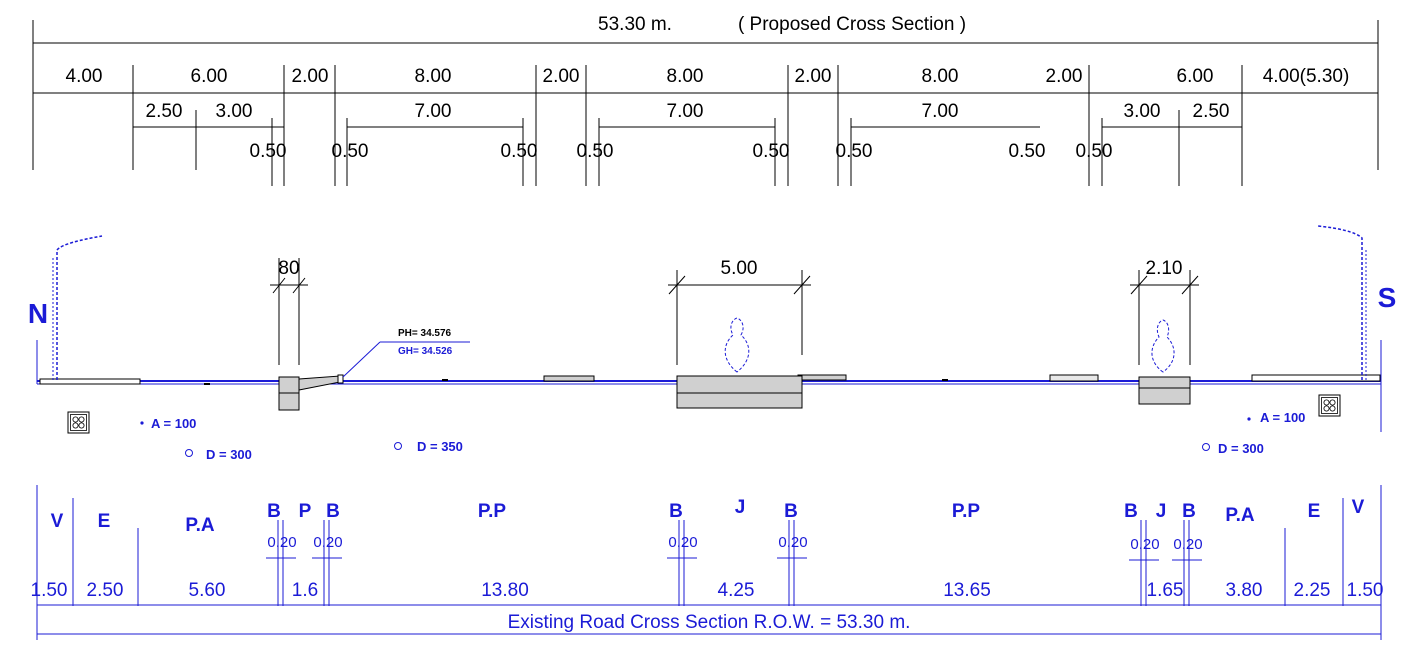  What do you see at coordinates (38, 313) in the screenshot?
I see `north-label: N` at bounding box center [38, 313].